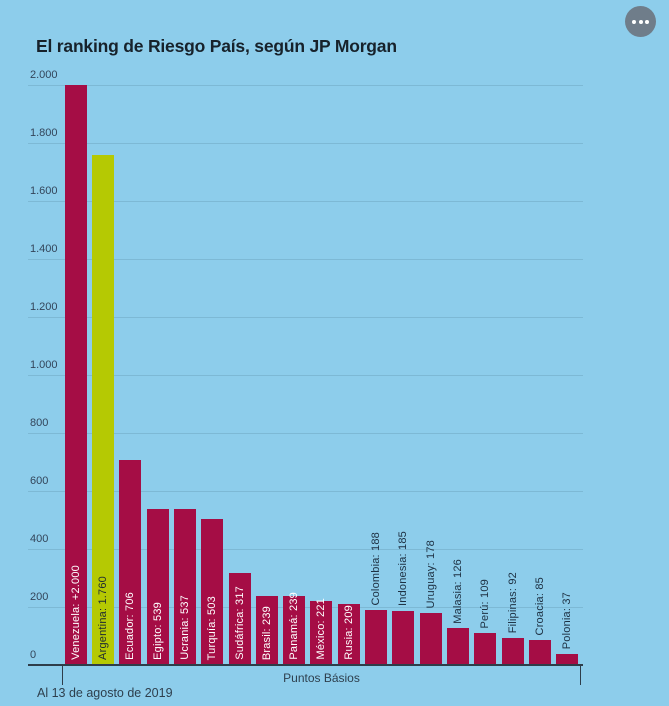 This screenshot has height=706, width=669. I want to click on bar-peru, so click(485, 649).